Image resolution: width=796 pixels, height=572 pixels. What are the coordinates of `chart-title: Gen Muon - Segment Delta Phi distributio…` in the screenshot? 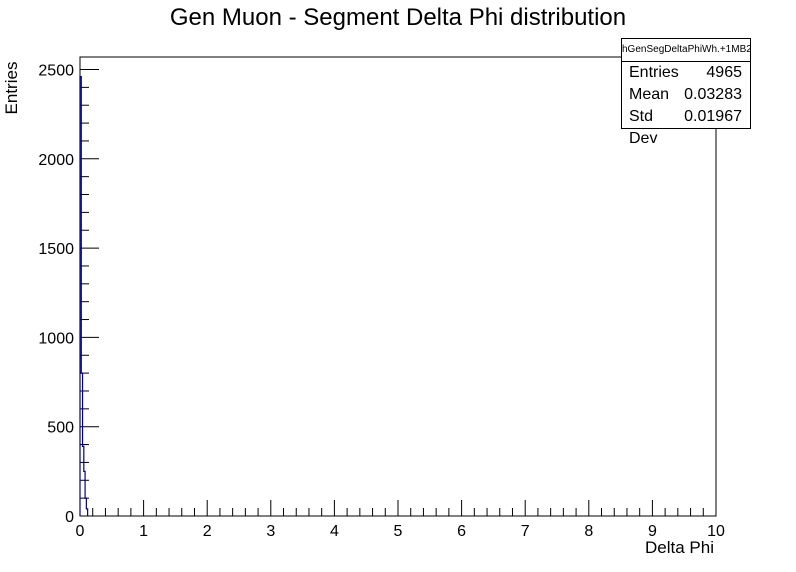 It's located at (398, 17).